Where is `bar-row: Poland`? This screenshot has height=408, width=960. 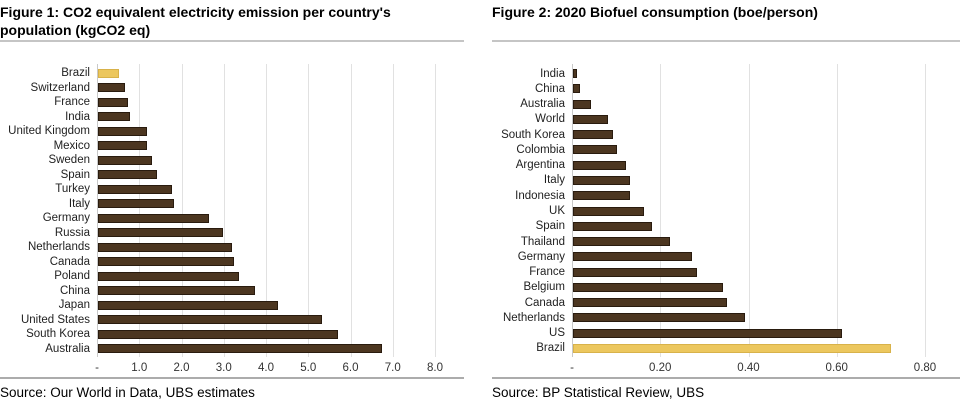
bar-row: Poland is located at coordinates (232, 276).